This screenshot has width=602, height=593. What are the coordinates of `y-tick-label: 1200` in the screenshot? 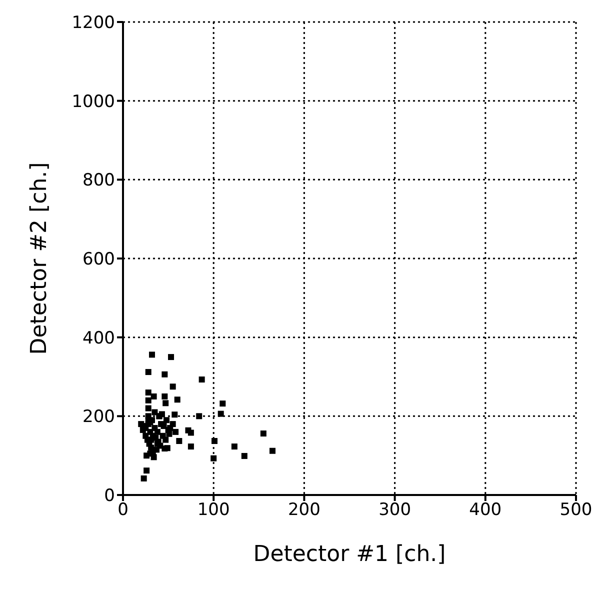 It's located at (93, 23).